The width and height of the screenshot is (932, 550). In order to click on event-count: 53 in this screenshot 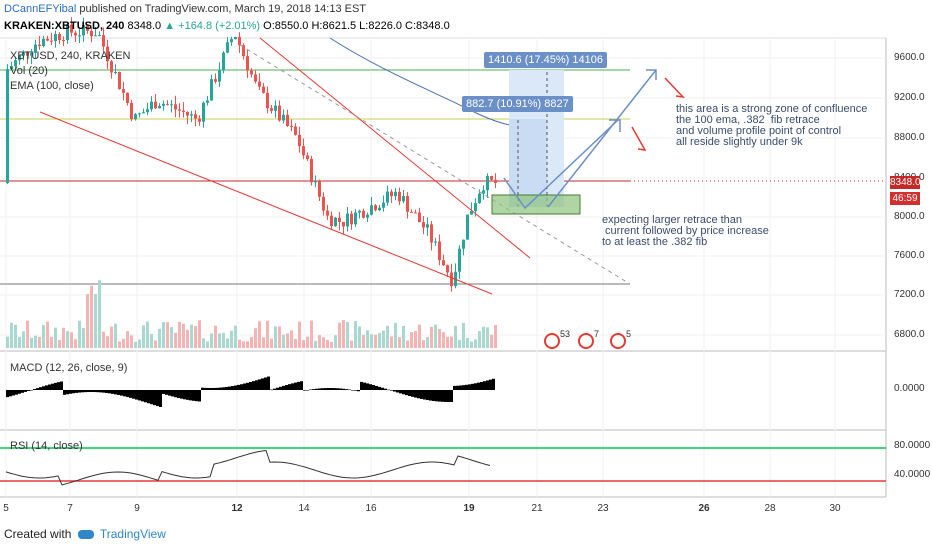, I will do `click(565, 334)`.